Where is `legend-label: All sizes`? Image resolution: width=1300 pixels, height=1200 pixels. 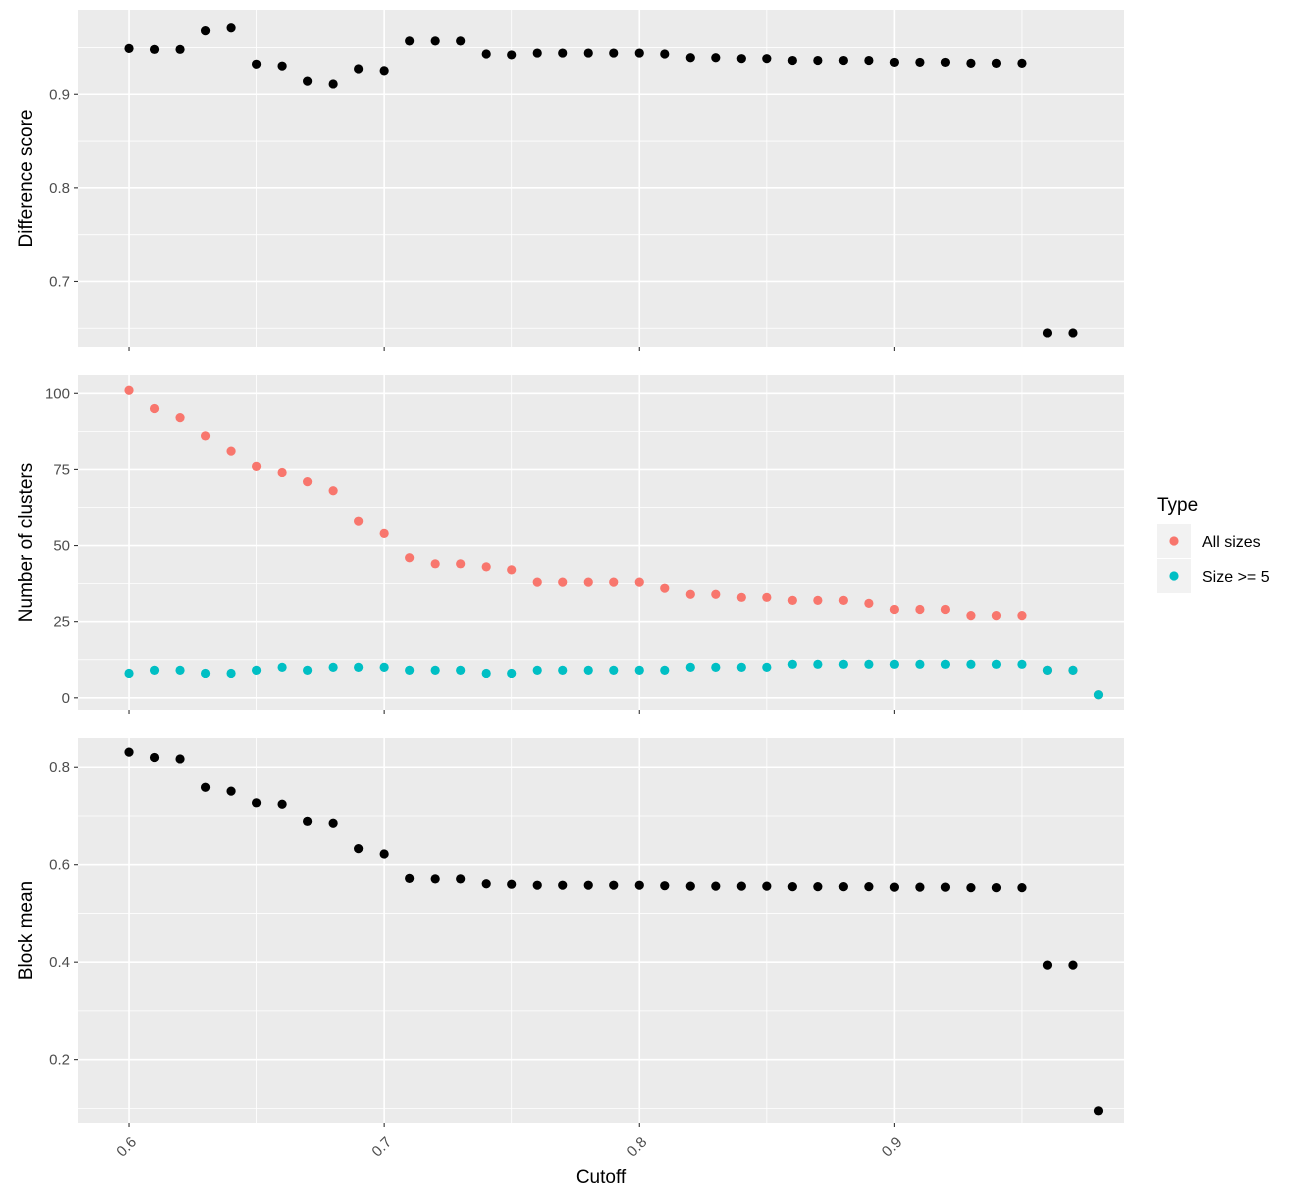 legend-label: All sizes is located at coordinates (1231, 542).